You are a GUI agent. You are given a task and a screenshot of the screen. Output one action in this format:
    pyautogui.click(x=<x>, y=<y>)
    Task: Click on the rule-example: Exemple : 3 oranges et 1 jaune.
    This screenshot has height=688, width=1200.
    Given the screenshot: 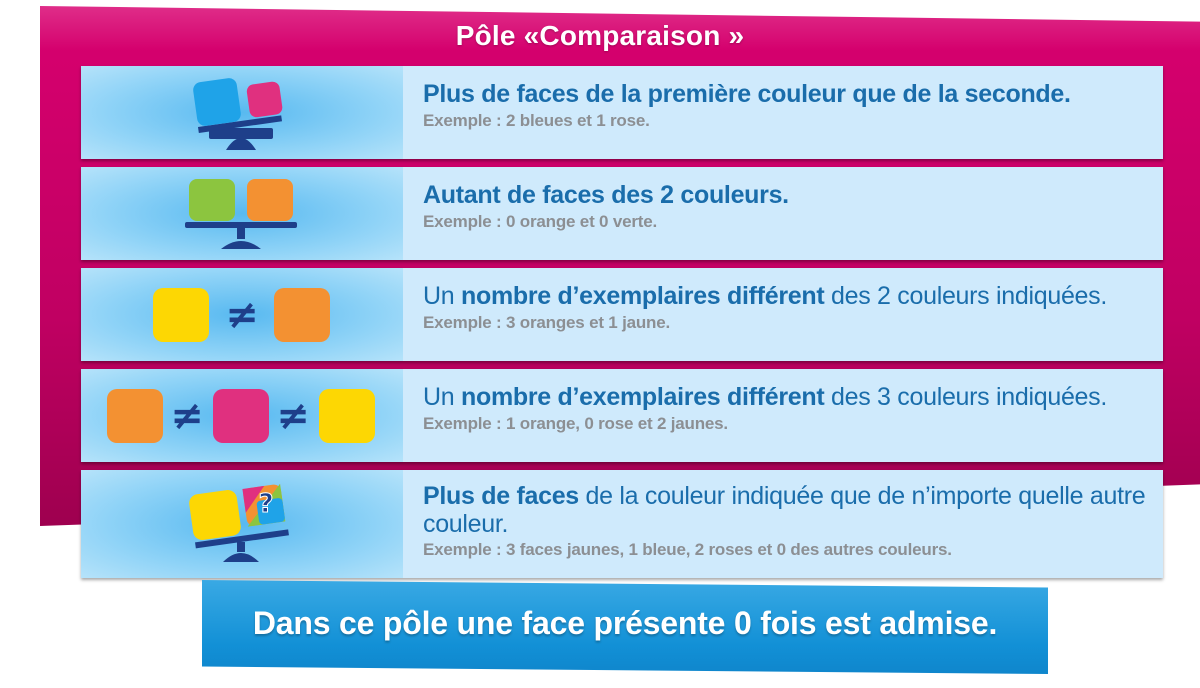 What is the action you would take?
    pyautogui.click(x=547, y=322)
    